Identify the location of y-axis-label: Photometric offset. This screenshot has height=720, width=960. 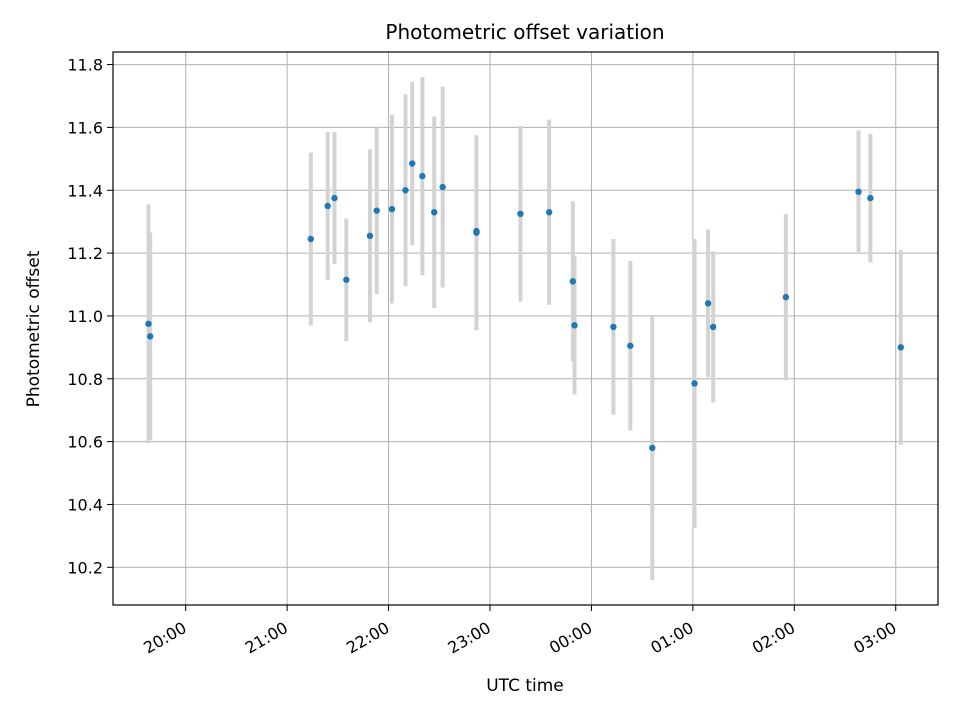
(34, 328).